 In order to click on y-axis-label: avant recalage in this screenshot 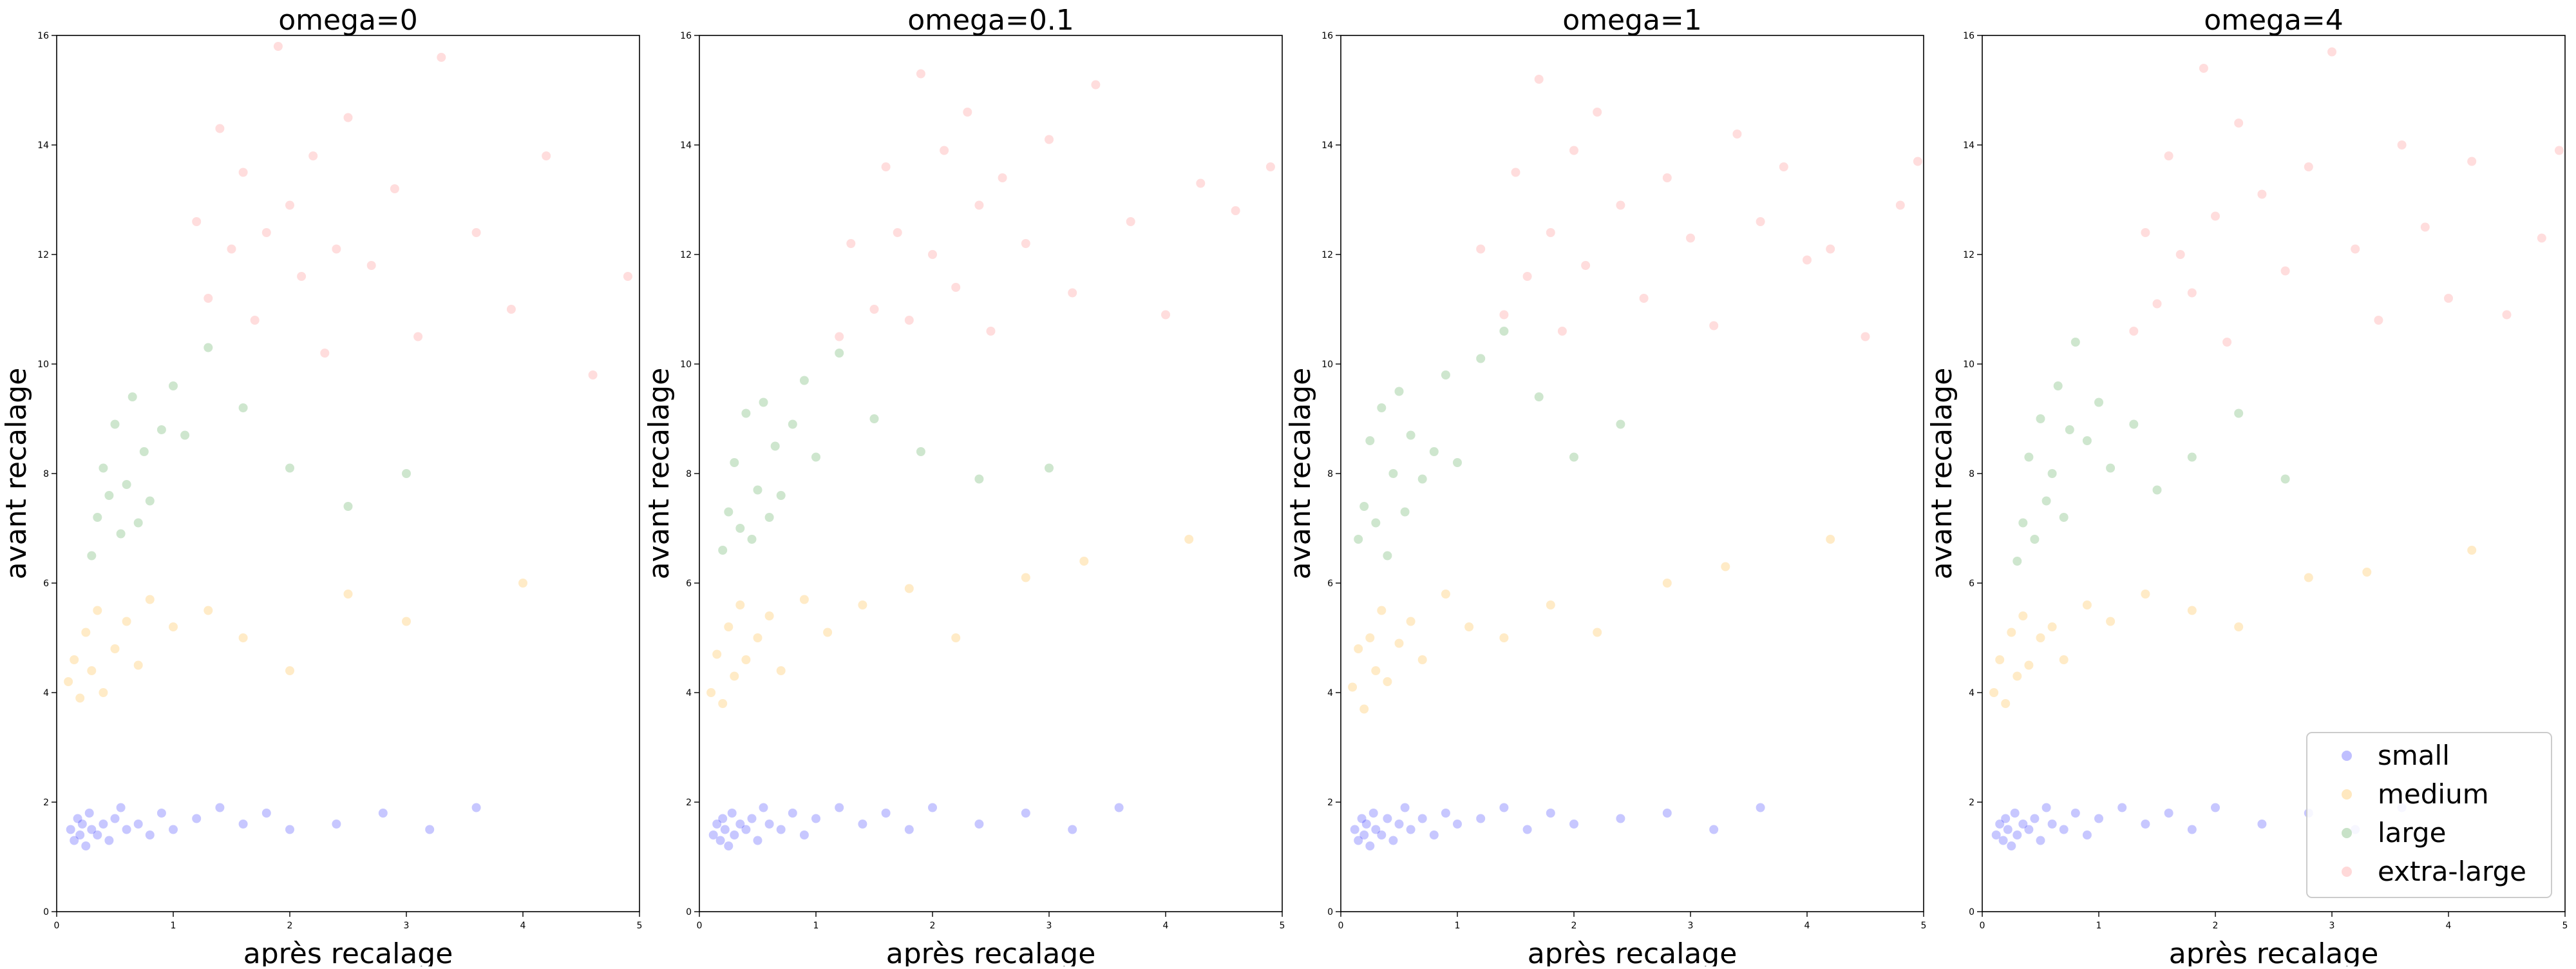, I will do `click(659, 474)`.